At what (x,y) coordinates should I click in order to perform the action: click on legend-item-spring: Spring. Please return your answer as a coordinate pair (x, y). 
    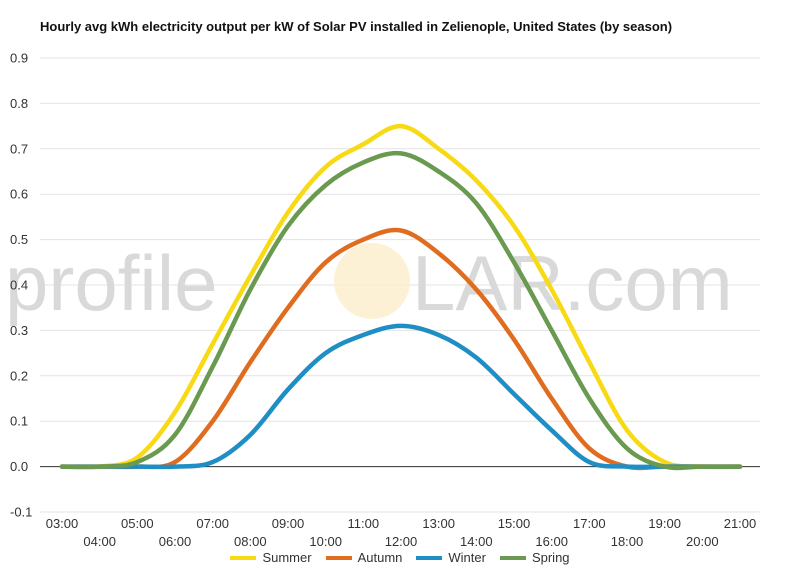
    Looking at the image, I should click on (534, 557).